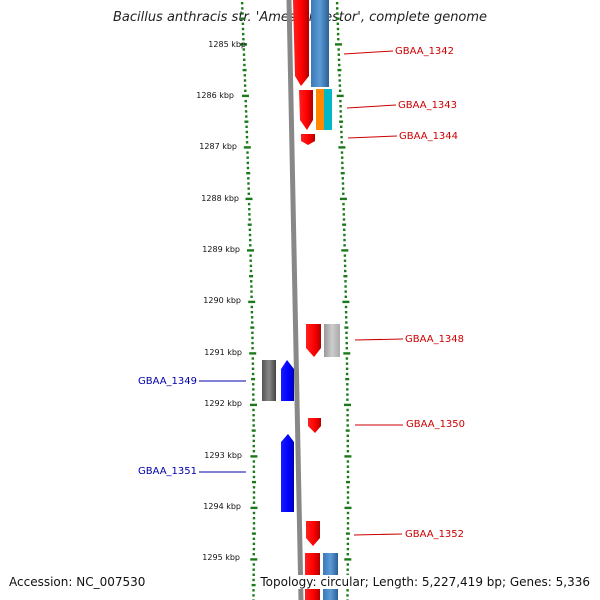 This screenshot has width=600, height=600. What do you see at coordinates (428, 136) in the screenshot?
I see `gene-label: GBAA_1344` at bounding box center [428, 136].